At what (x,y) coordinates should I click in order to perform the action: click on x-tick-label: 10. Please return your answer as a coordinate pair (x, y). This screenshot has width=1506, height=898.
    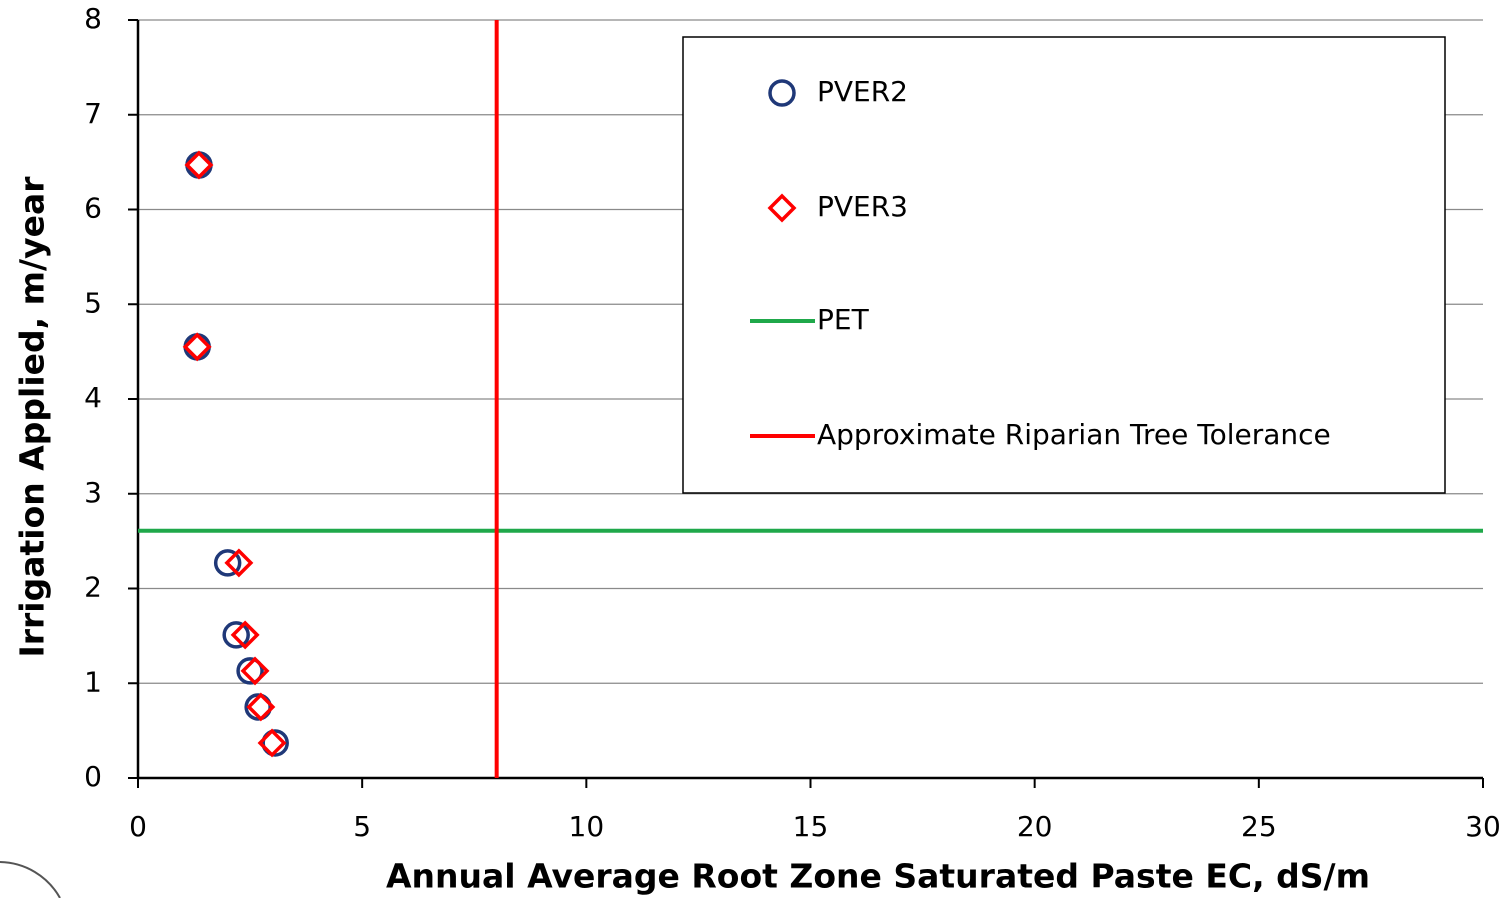
    Looking at the image, I should click on (587, 826).